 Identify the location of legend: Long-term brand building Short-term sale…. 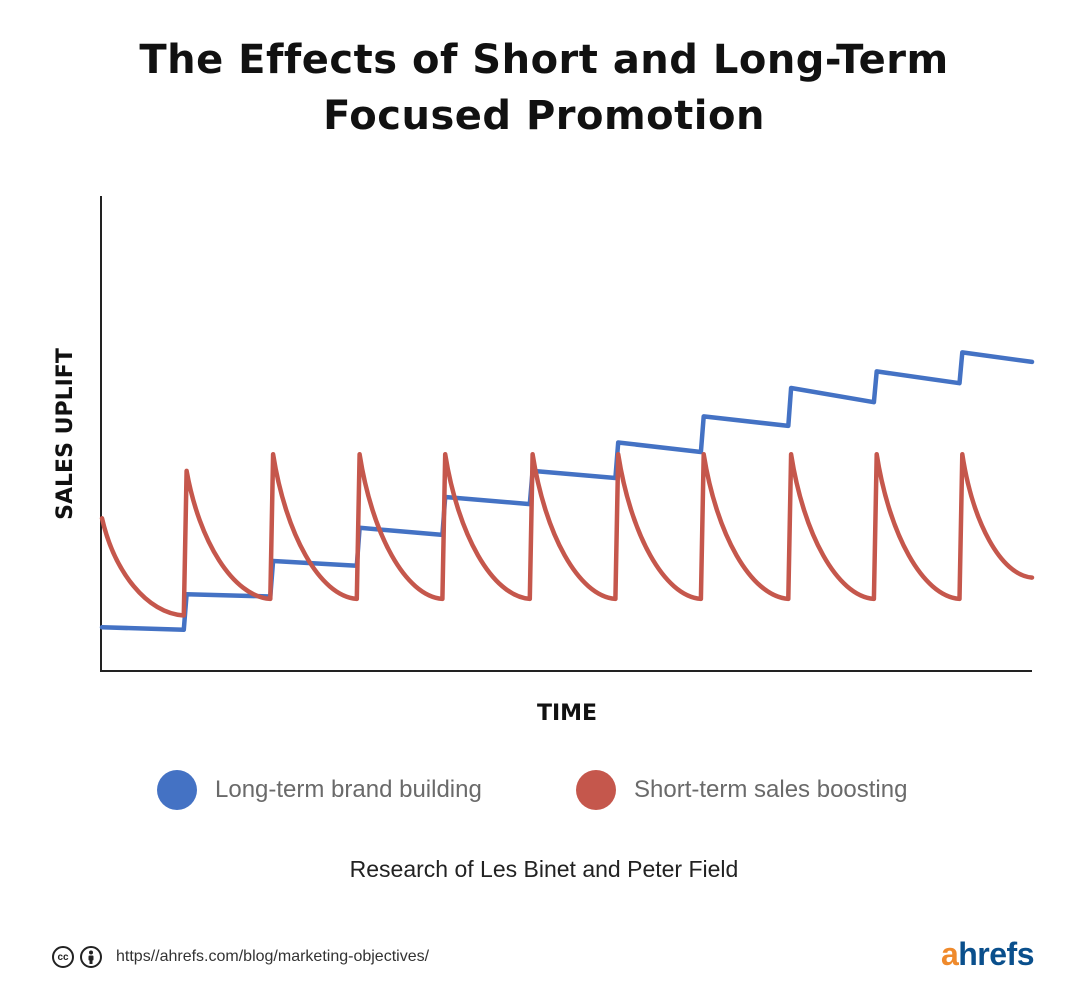
(544, 793).